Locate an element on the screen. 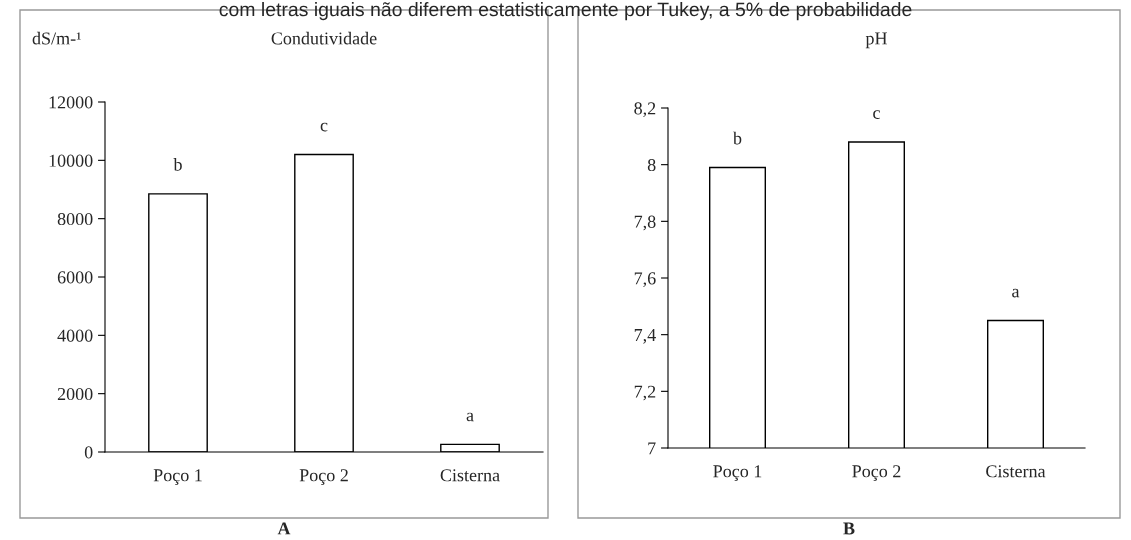 This screenshot has width=1131, height=540. chart-subtitle: com letras iguais não diferem estatisticamente por Tukey, a 5% de probabilidade is located at coordinates (565, 11).